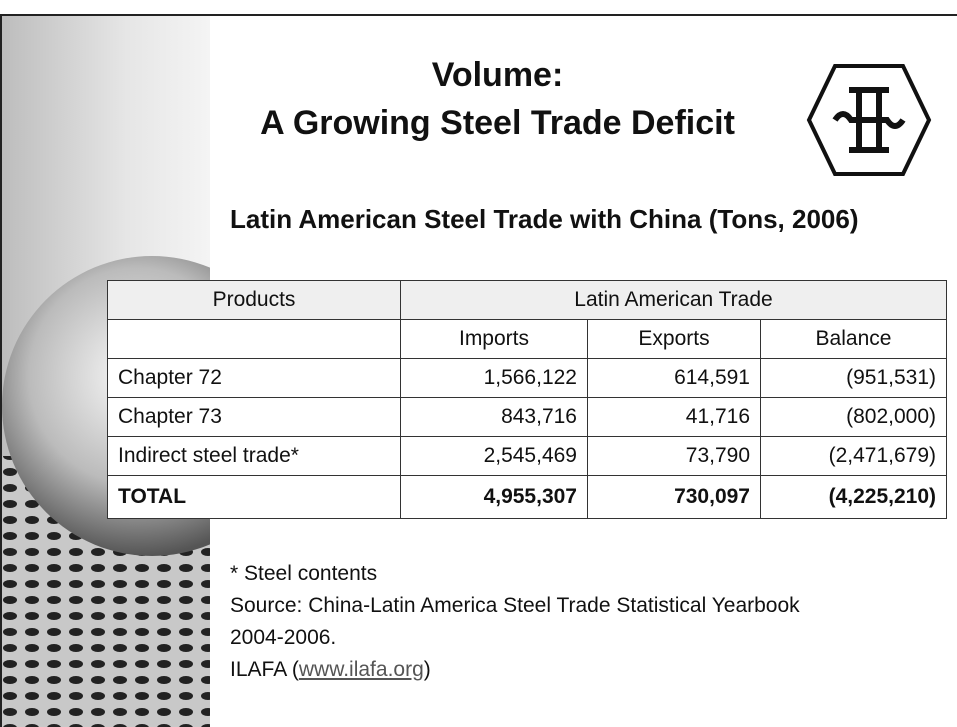 The image size is (957, 727). I want to click on header-cell: Latin American Trade, so click(673, 300).